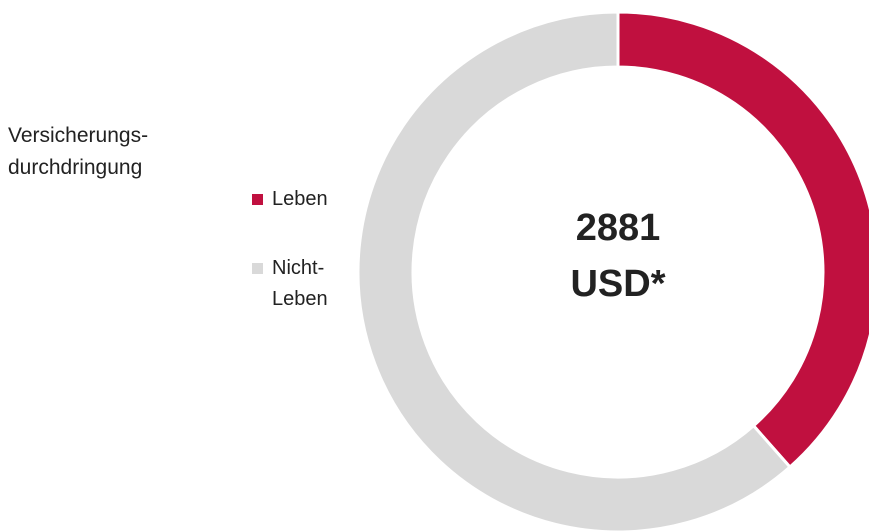  I want to click on legend-label: Leben, so click(300, 199).